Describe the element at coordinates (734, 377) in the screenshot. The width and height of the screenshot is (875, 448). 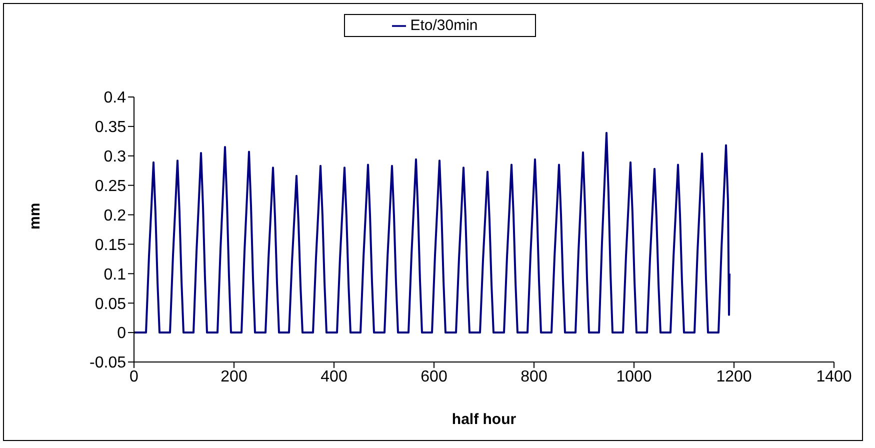
I see `x-tick-label: 1200` at that location.